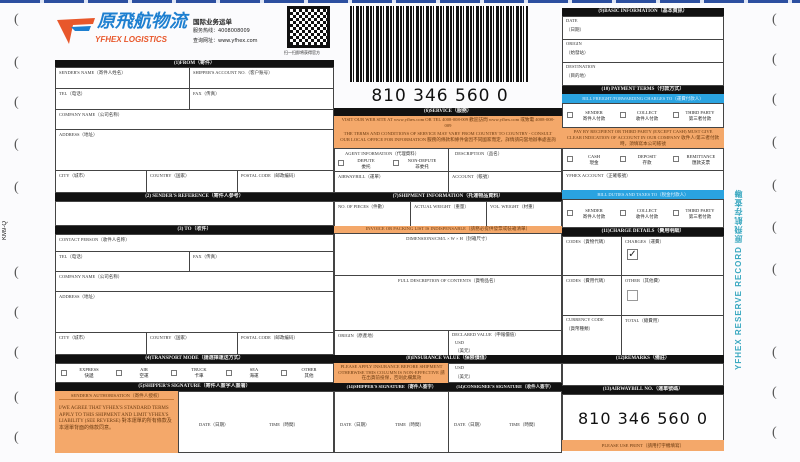  Describe the element at coordinates (698, 160) in the screenshot. I see `method-remittance: REMITTANCE 匯款支票` at that location.